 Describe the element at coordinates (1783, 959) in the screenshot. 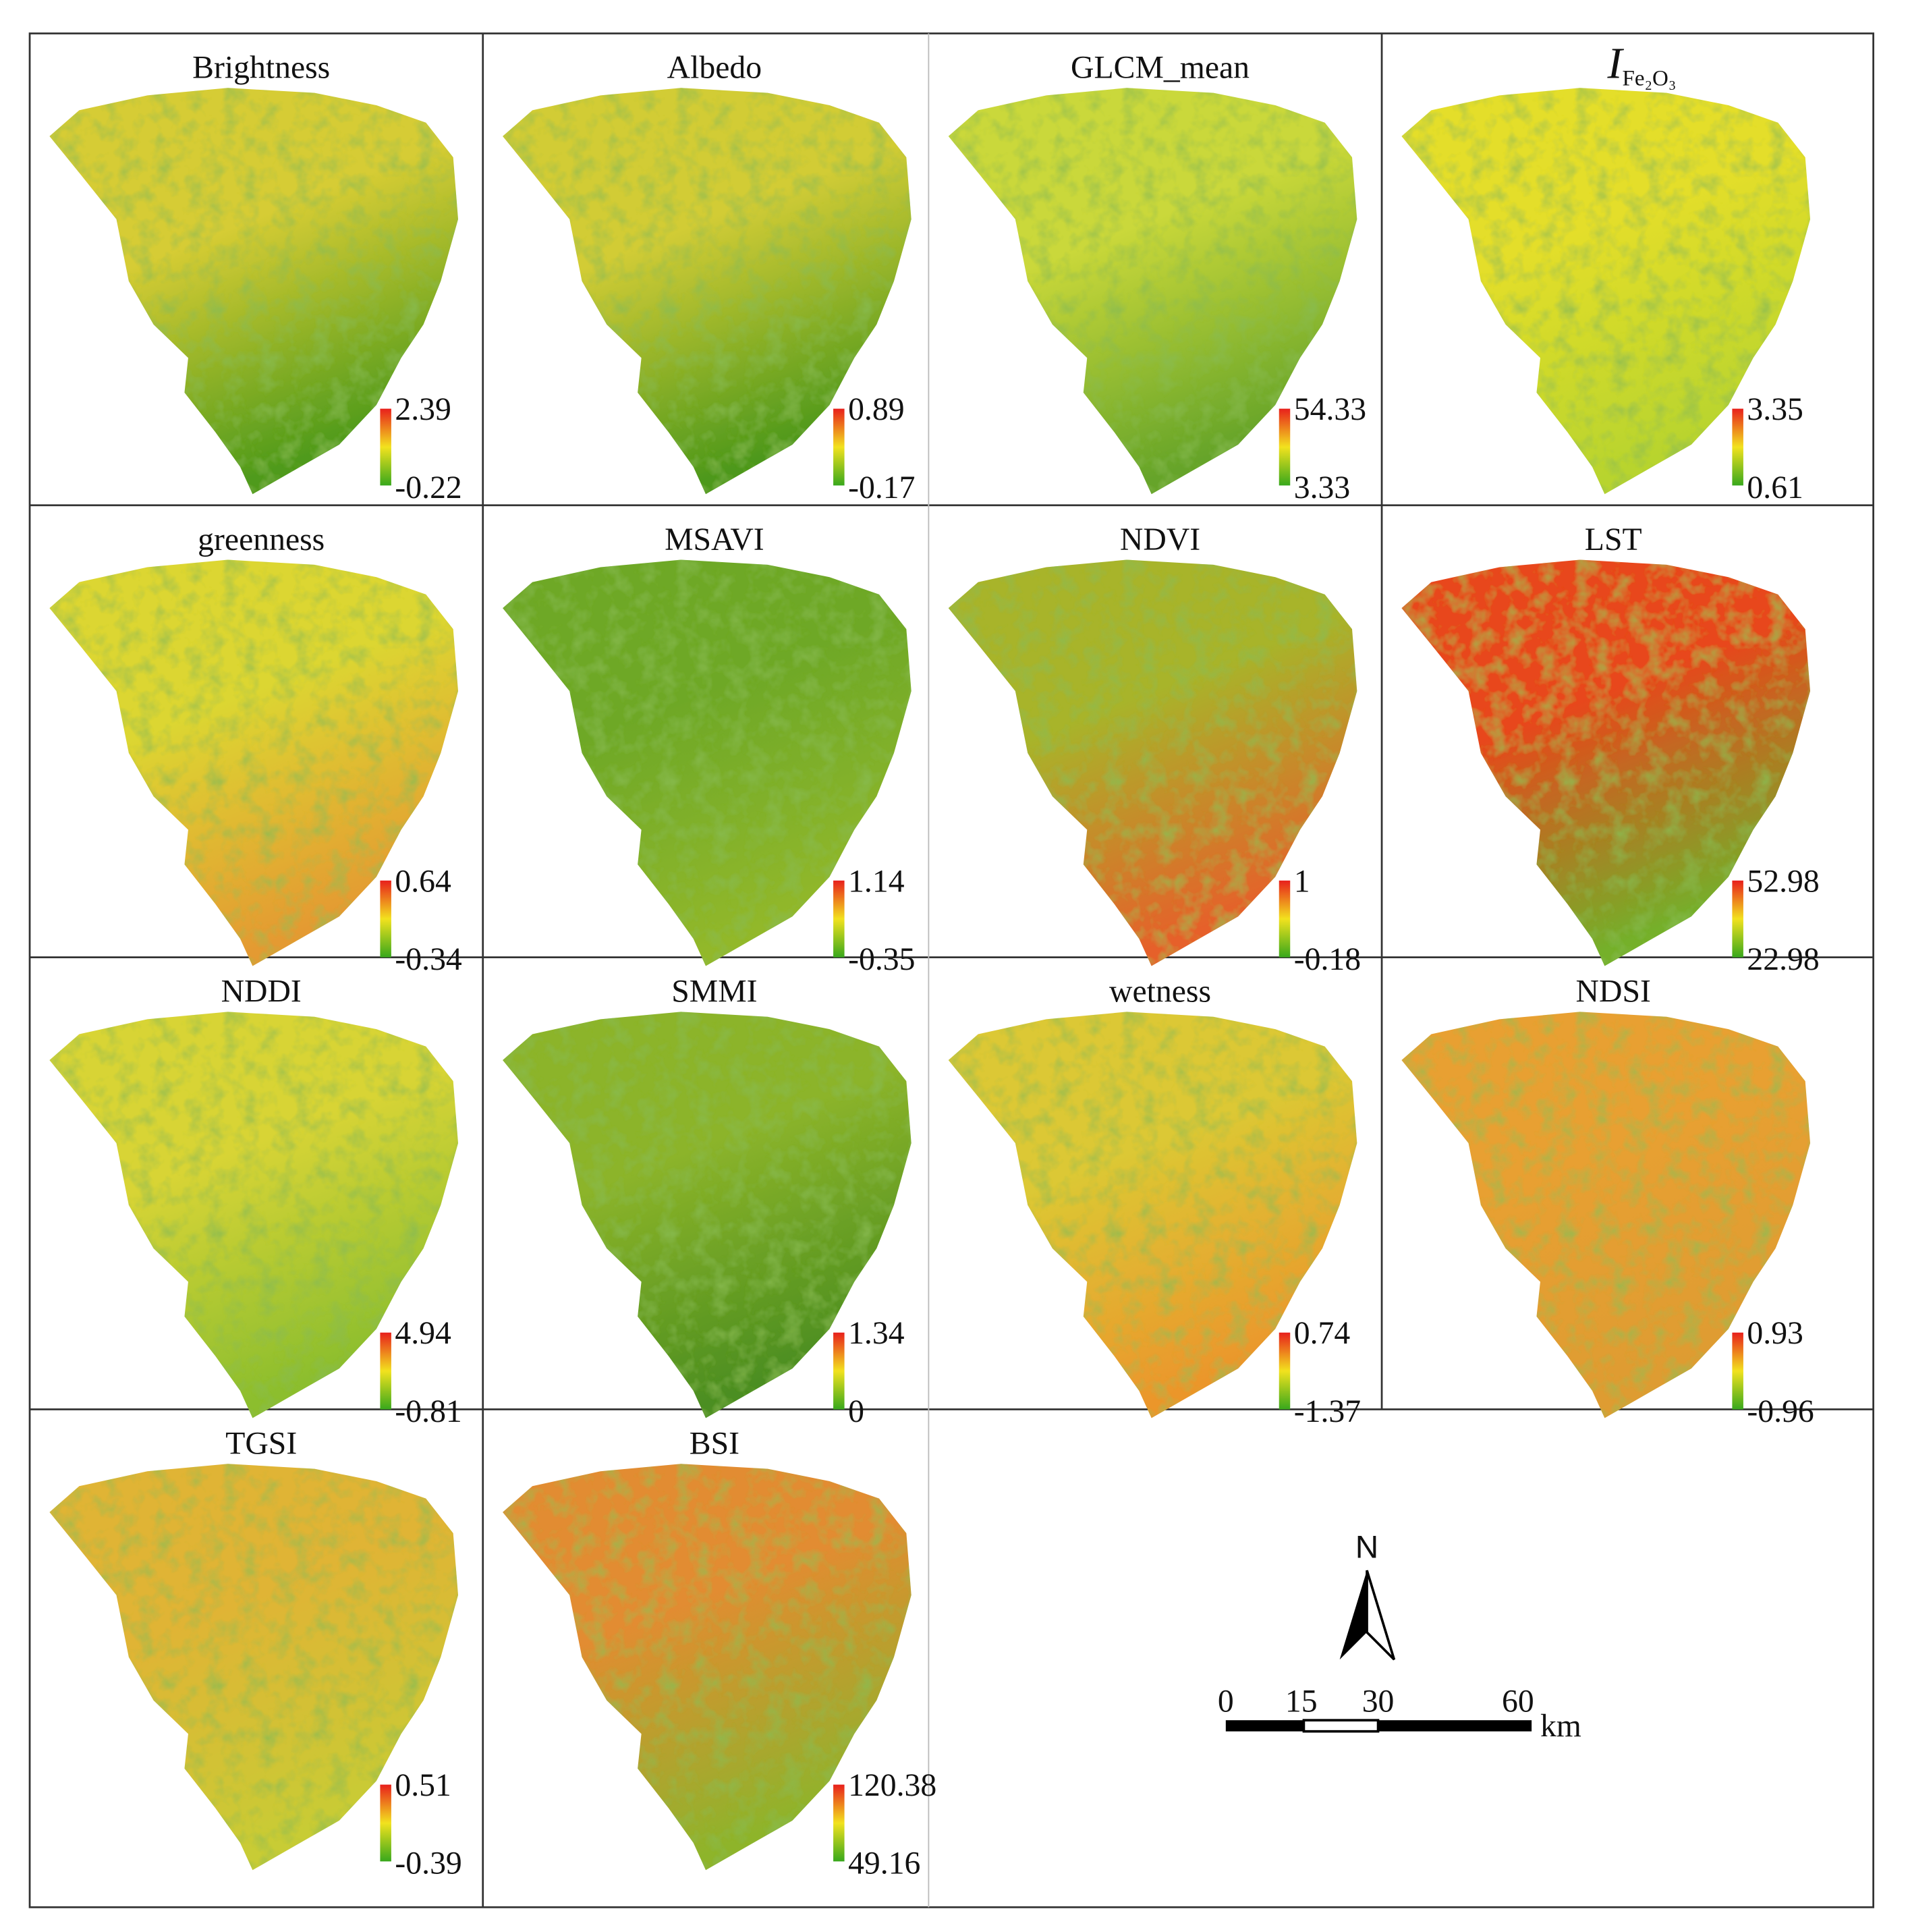

I see `legend-min: 22.98` at that location.